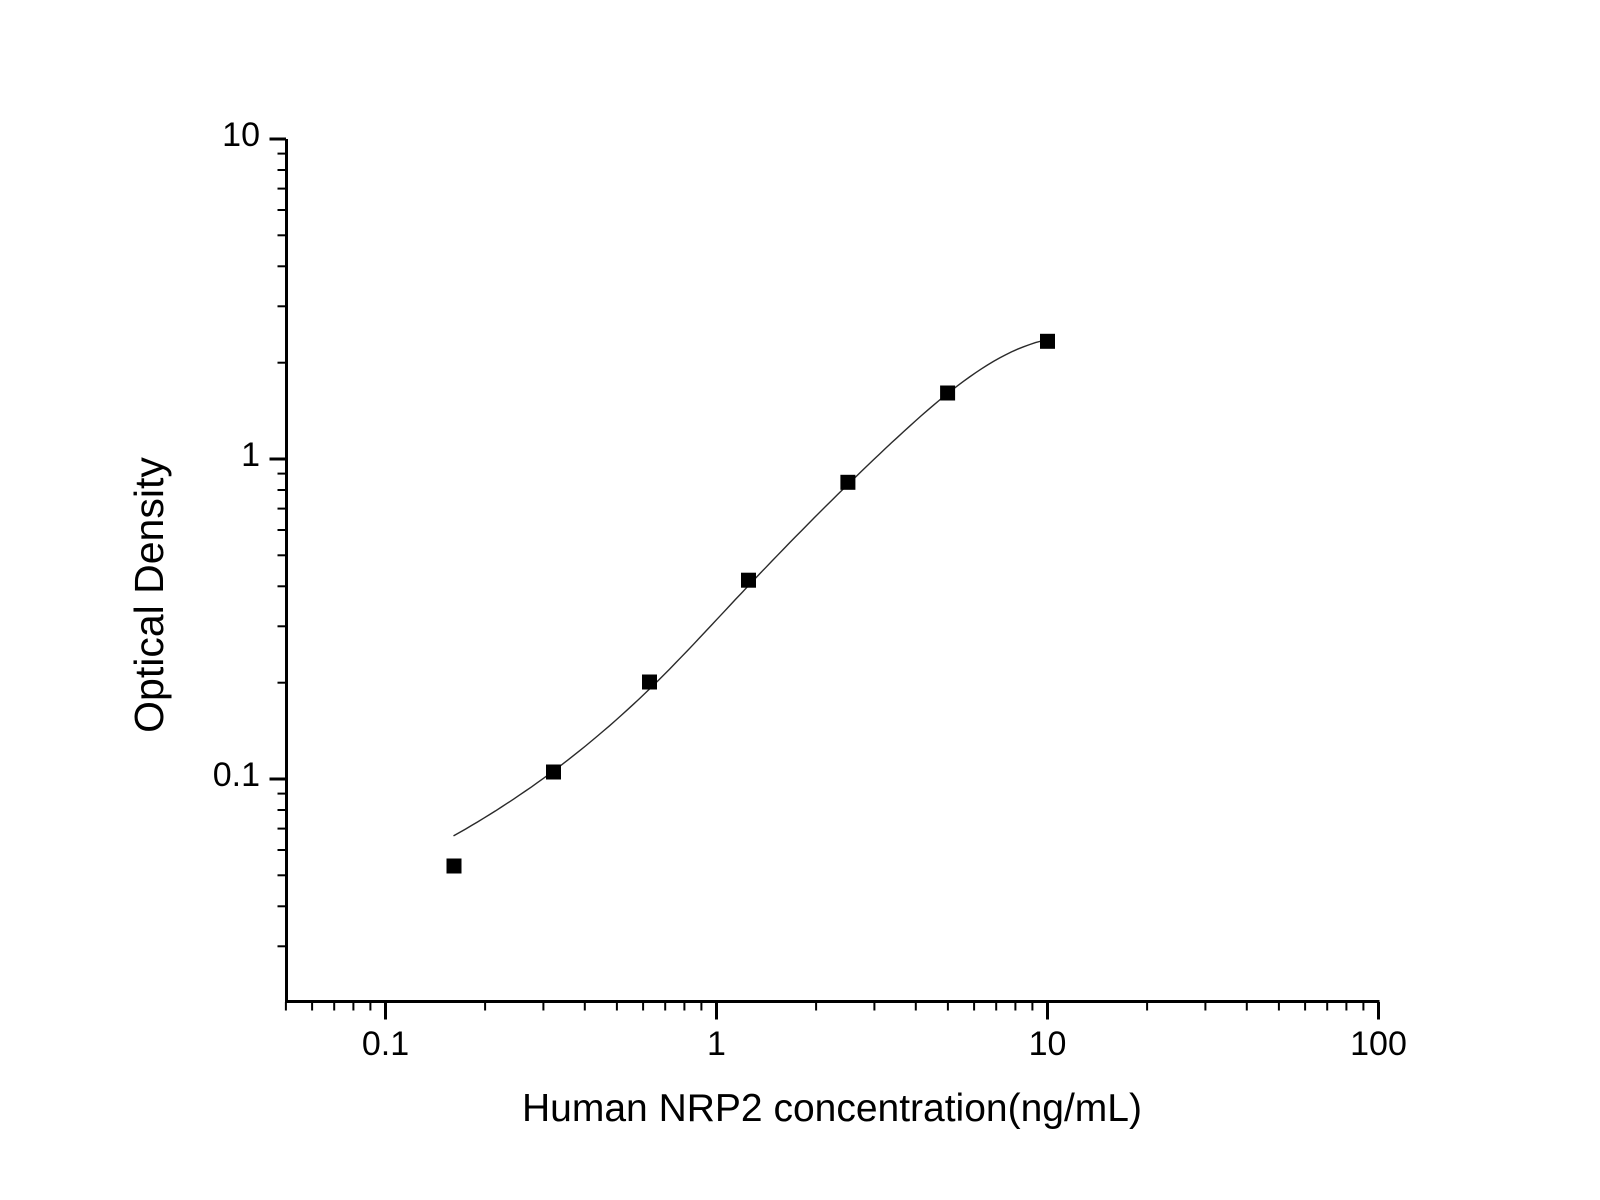 This screenshot has width=1600, height=1200. What do you see at coordinates (832, 1108) in the screenshot?
I see `svg-text:Human NRP2 concentration(ng/mL: Human NRP2 concentration(ng/mL)` at bounding box center [832, 1108].